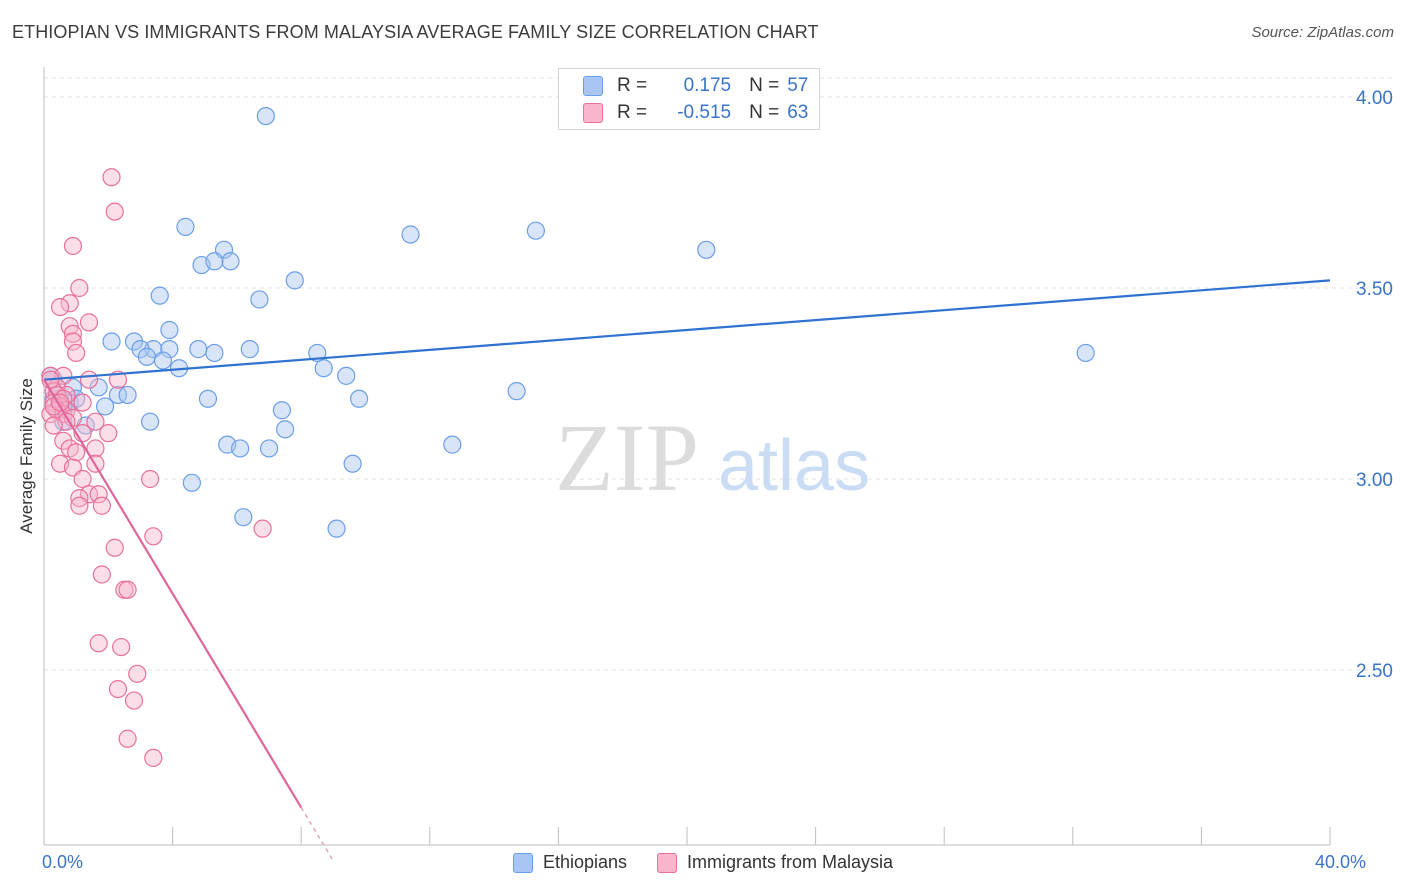 This screenshot has height=892, width=1406. What do you see at coordinates (704, 112) in the screenshot?
I see `r-value: -0.515` at bounding box center [704, 112].